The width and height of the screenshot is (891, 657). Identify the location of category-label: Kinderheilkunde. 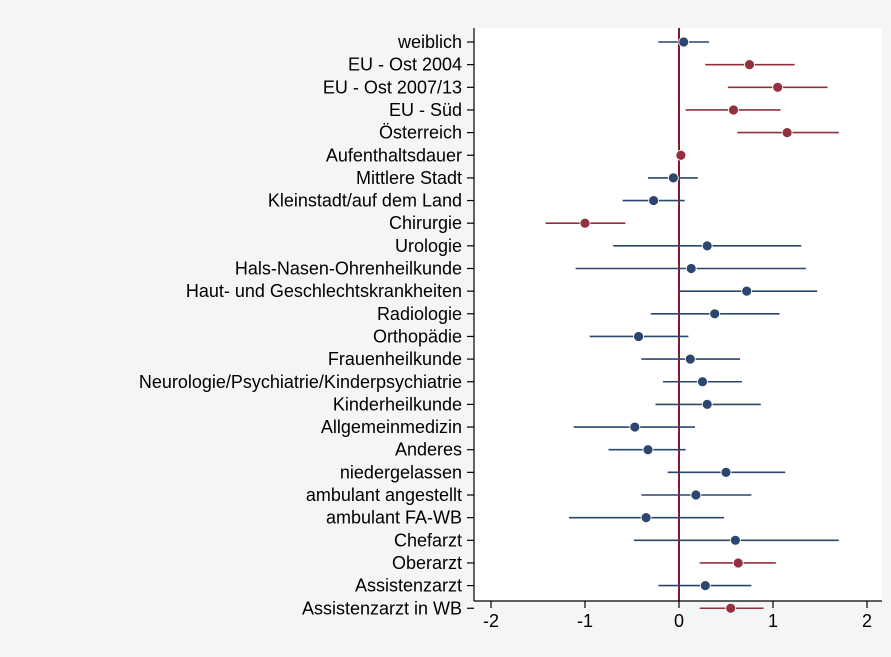
(397, 404).